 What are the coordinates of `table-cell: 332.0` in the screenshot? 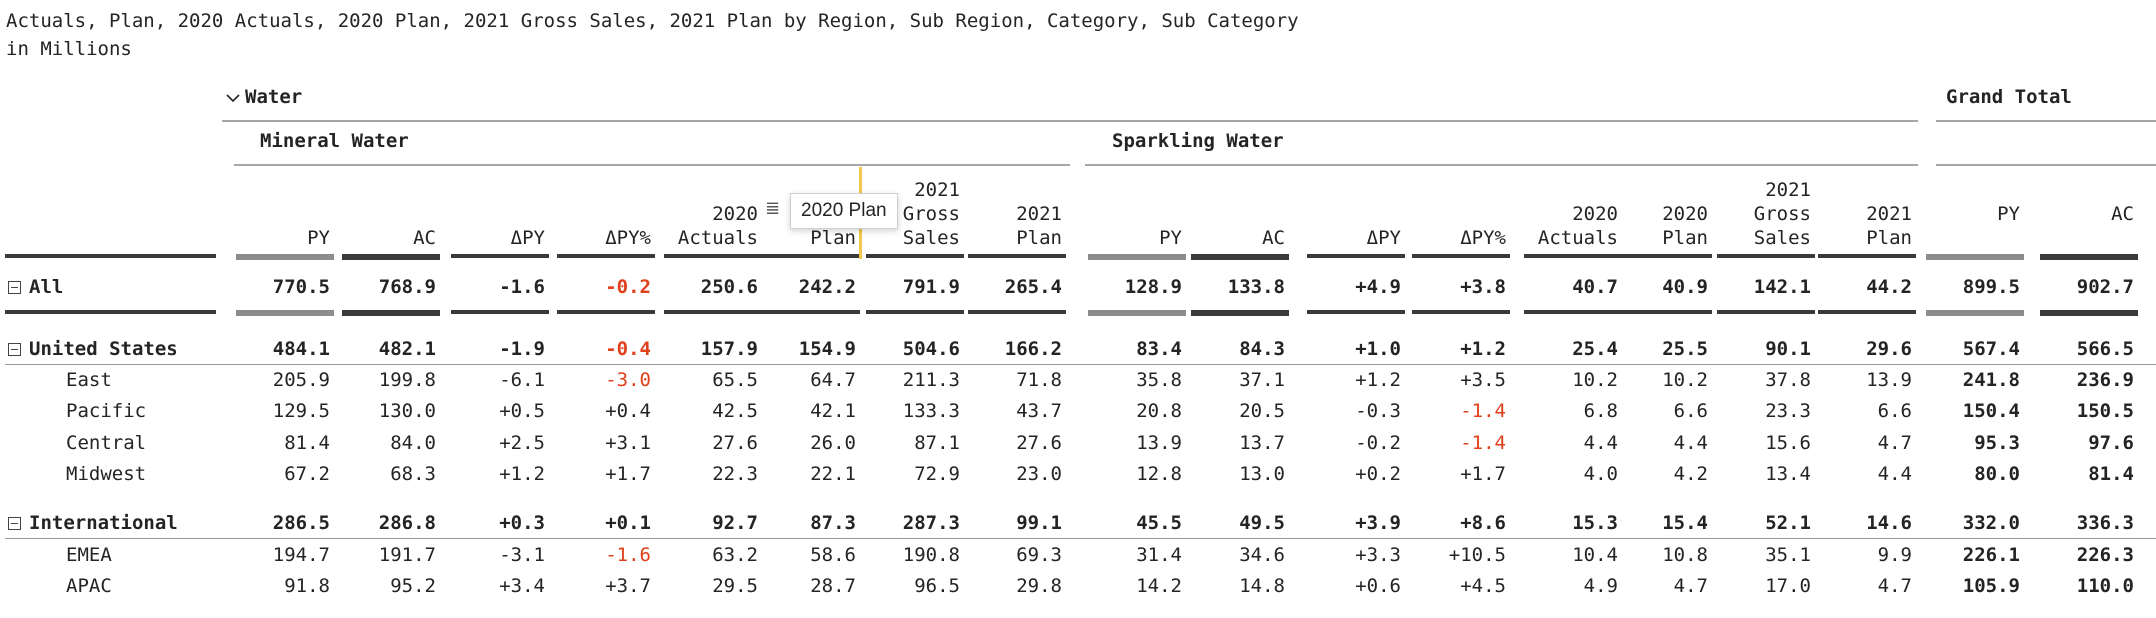 It's located at (1991, 523).